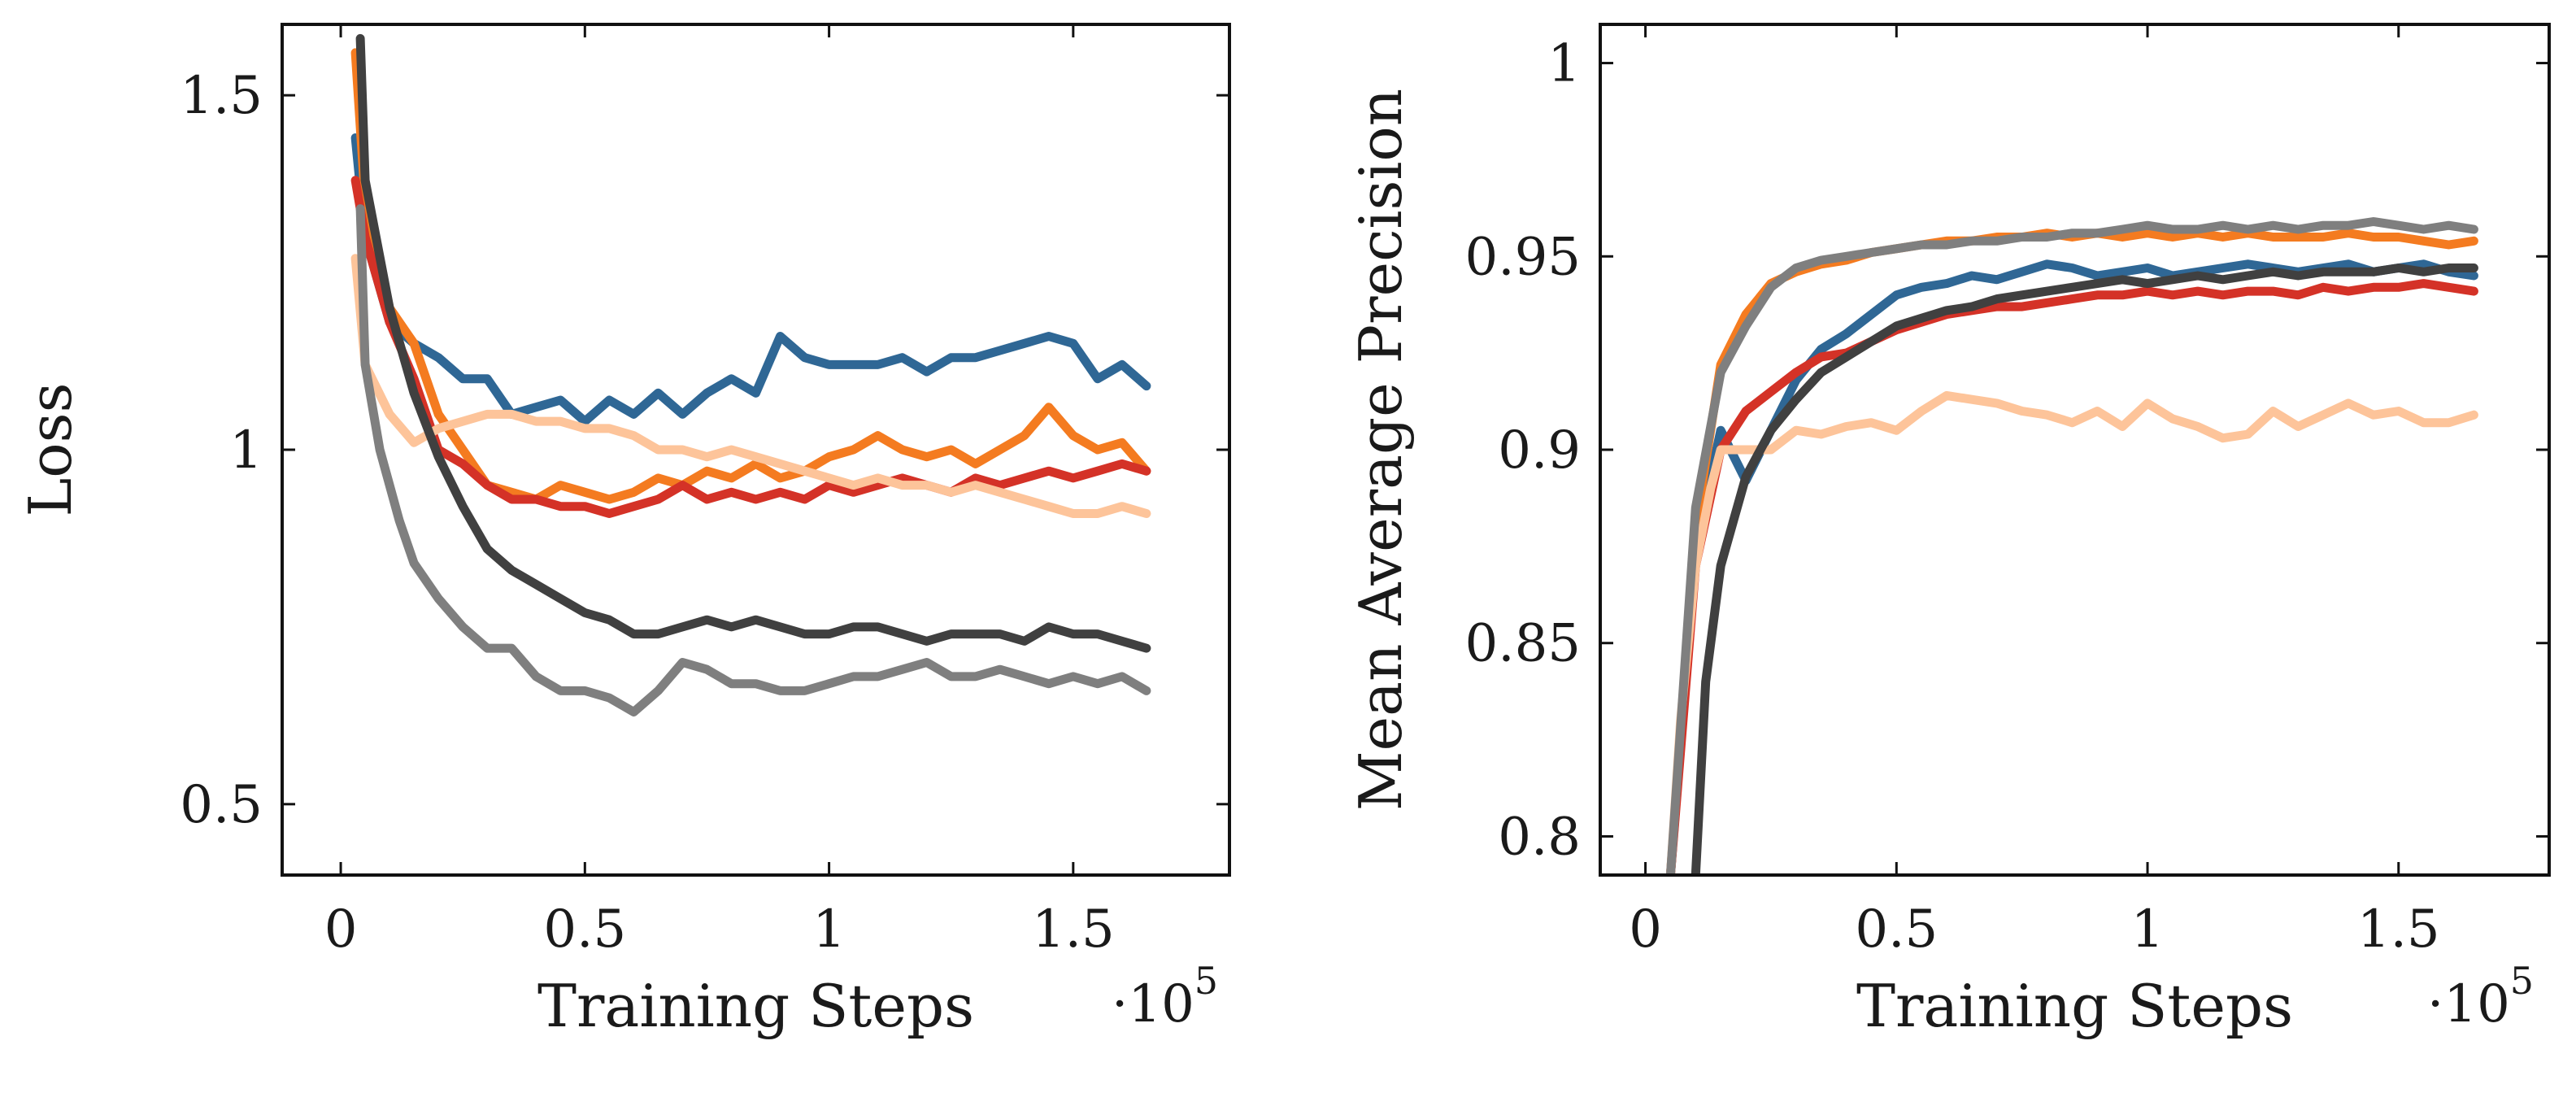  What do you see at coordinates (829, 929) in the screenshot?
I see `loss-x-tick-label: 1` at bounding box center [829, 929].